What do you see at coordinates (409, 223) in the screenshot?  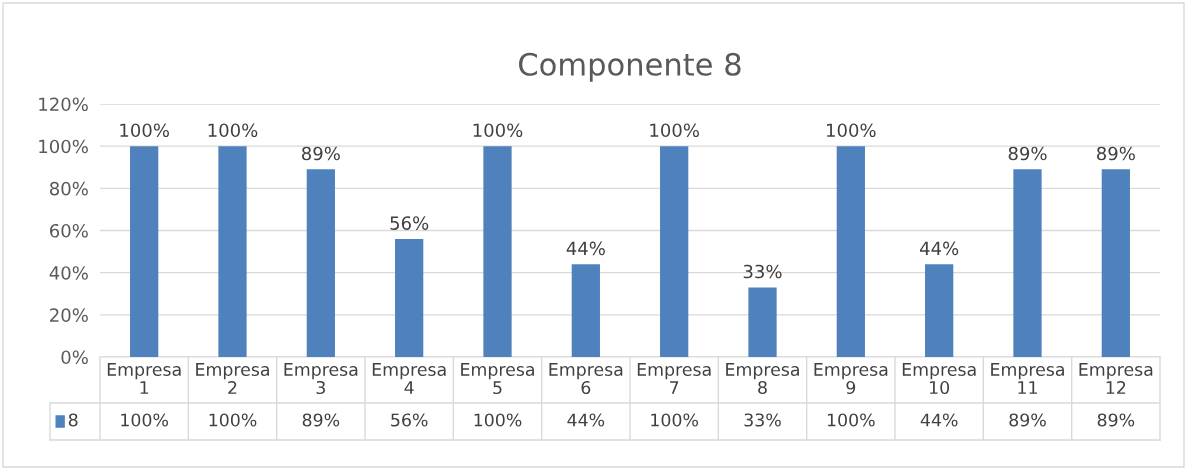 I see `text: 56%` at bounding box center [409, 223].